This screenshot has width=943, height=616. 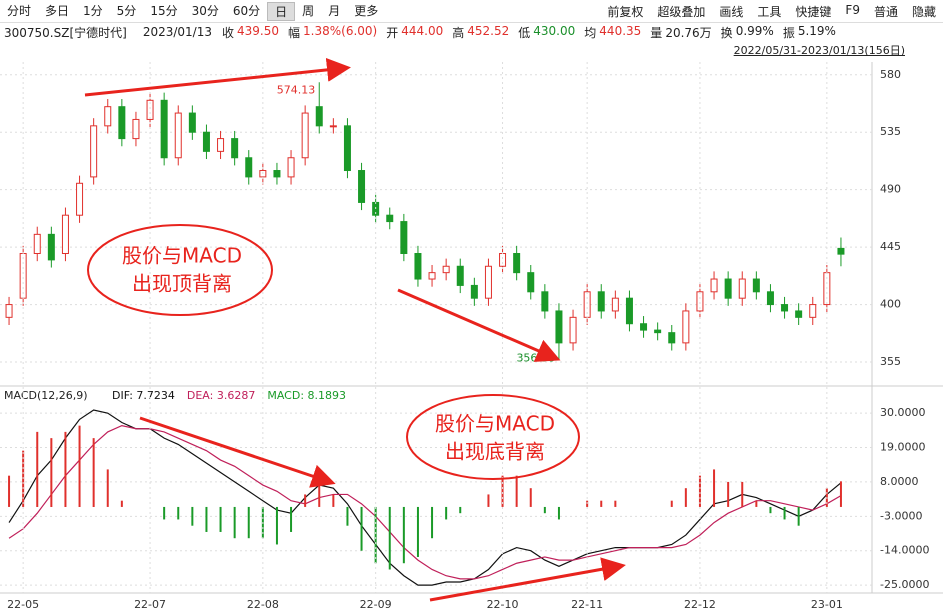 I want to click on y-tick-label: 19.0000, so click(x=903, y=447).